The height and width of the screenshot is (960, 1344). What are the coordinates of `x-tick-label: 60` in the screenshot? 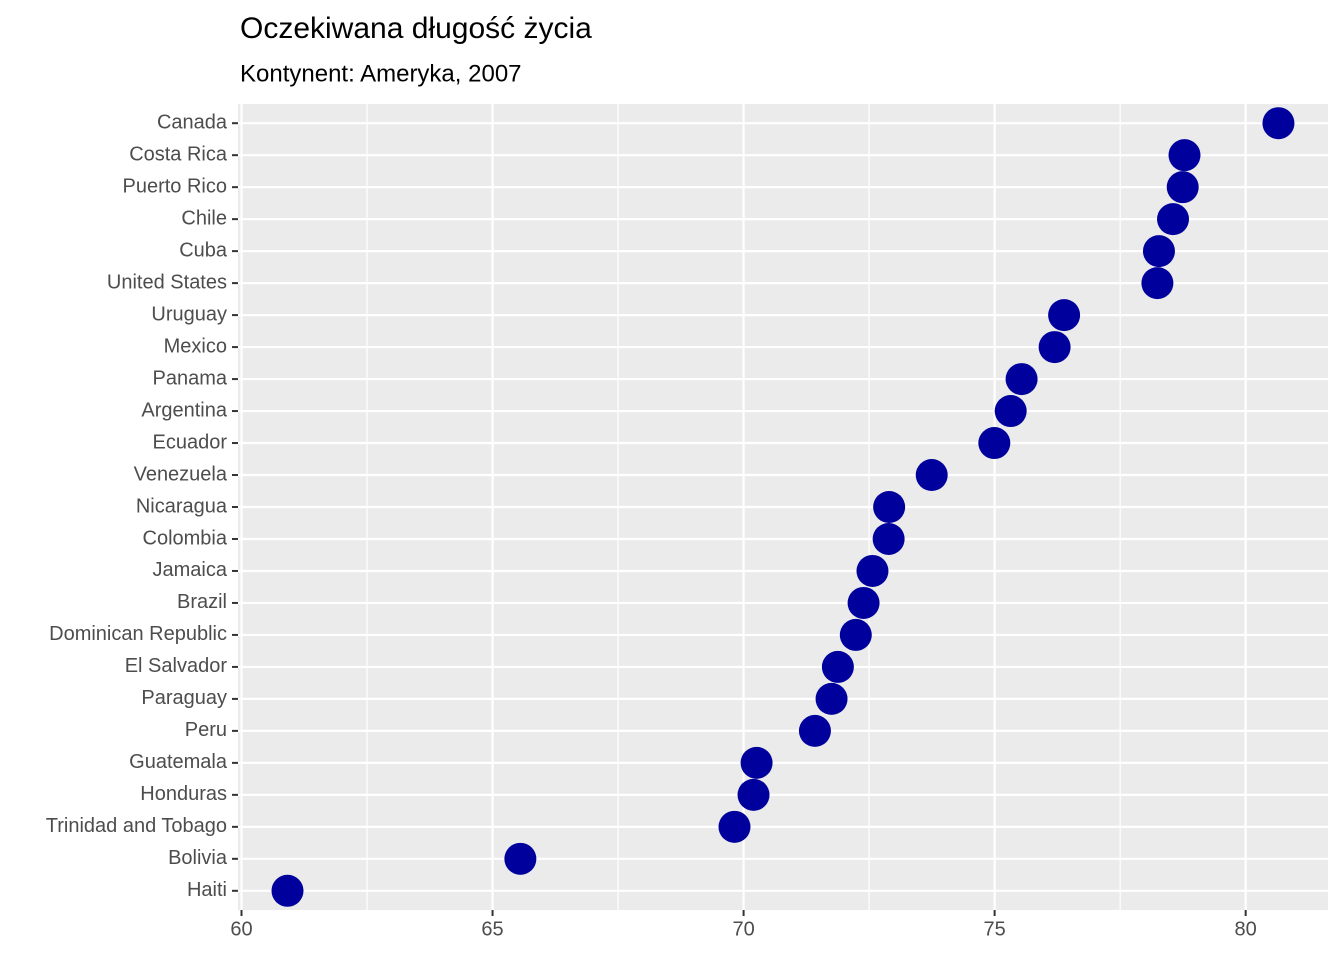 It's located at (241, 929).